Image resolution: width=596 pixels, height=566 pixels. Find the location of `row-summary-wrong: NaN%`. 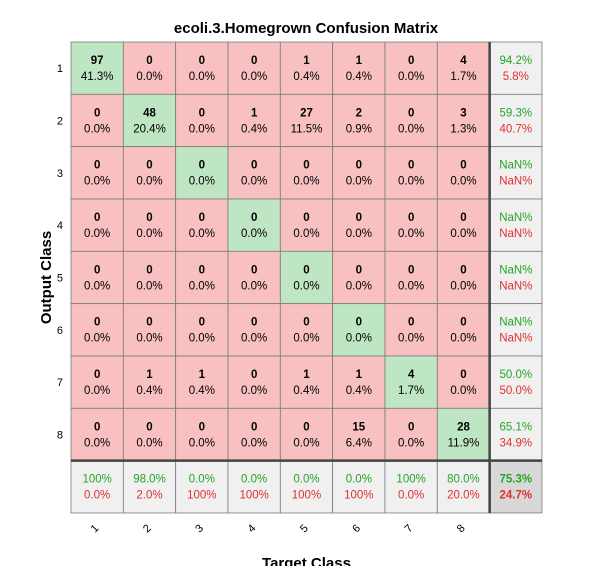

row-summary-wrong: NaN% is located at coordinates (515, 339).